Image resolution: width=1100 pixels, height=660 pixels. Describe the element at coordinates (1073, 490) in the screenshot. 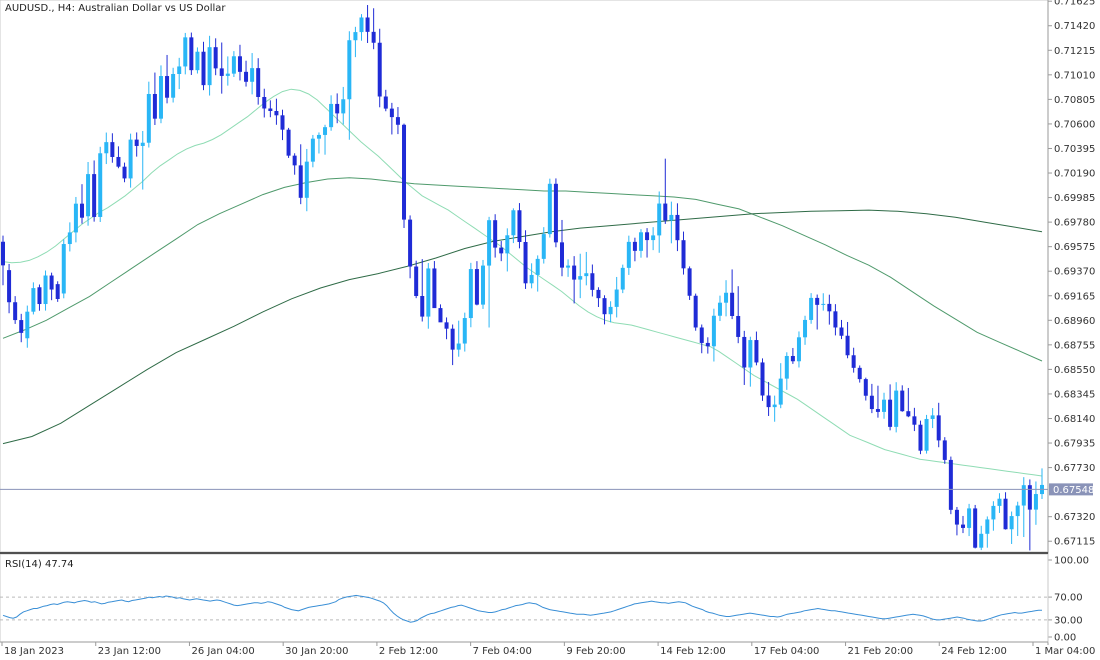

I see `current-price-label: 0.67548` at that location.